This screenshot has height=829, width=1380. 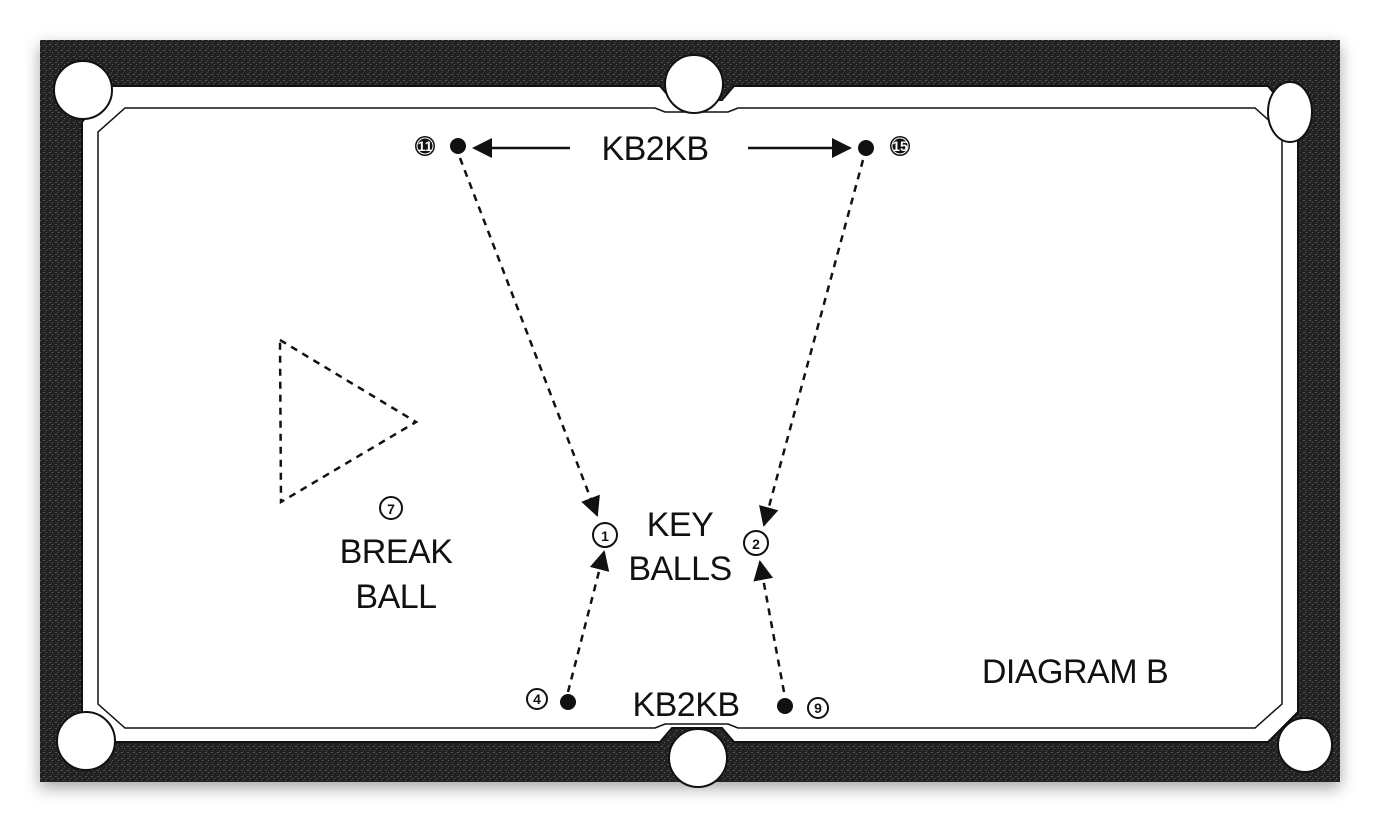 I want to click on ball-11-dot, so click(x=458, y=146).